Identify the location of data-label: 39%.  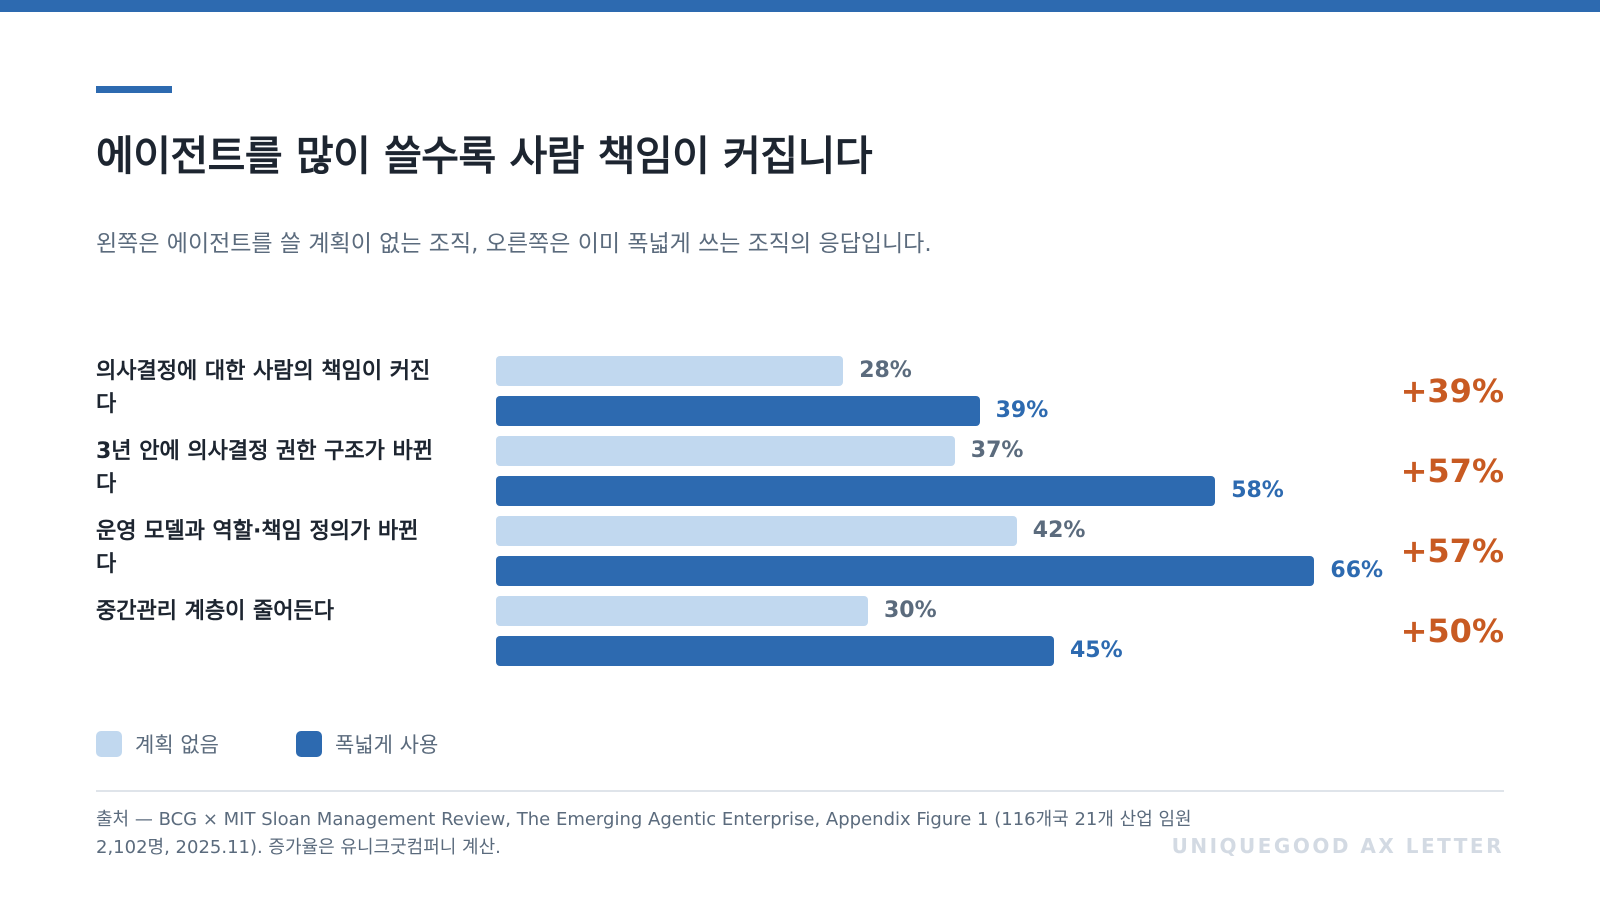
(1022, 410).